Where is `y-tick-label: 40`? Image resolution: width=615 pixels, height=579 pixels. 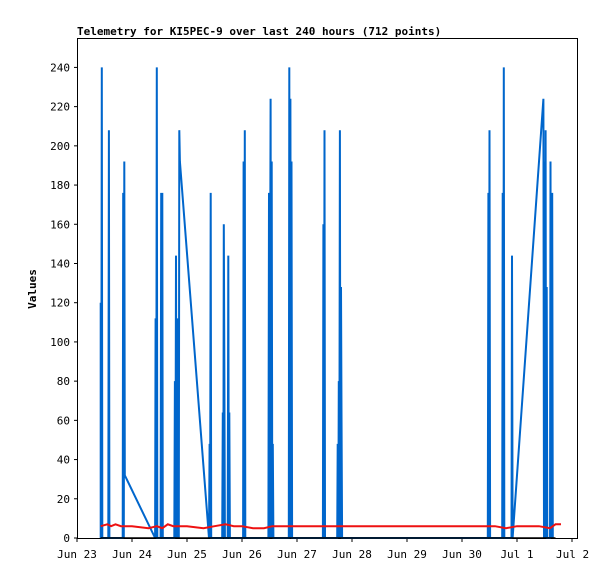 y-tick-label: 40 is located at coordinates (63, 460).